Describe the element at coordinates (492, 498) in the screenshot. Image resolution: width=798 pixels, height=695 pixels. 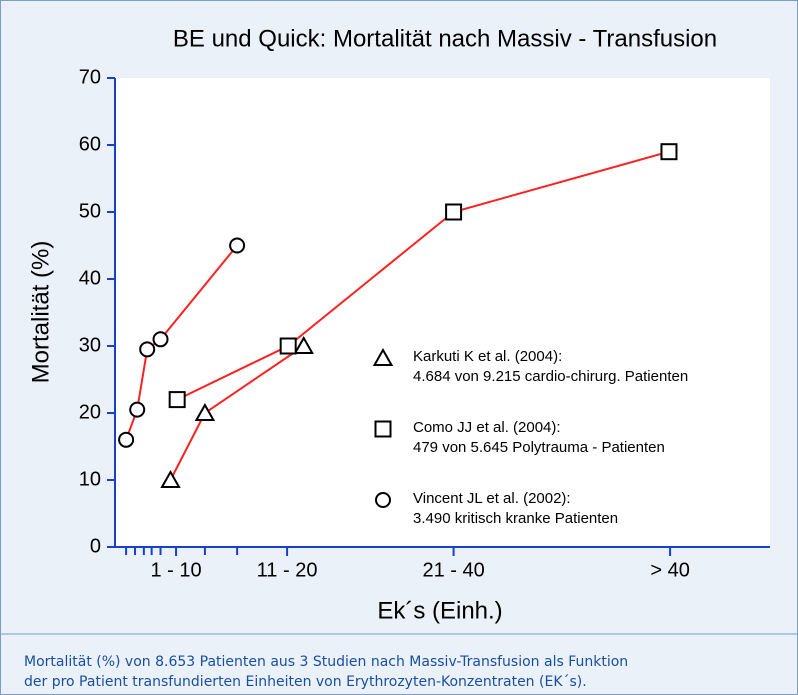
I see `legend-label: Vincent JL et al. (2002):` at that location.